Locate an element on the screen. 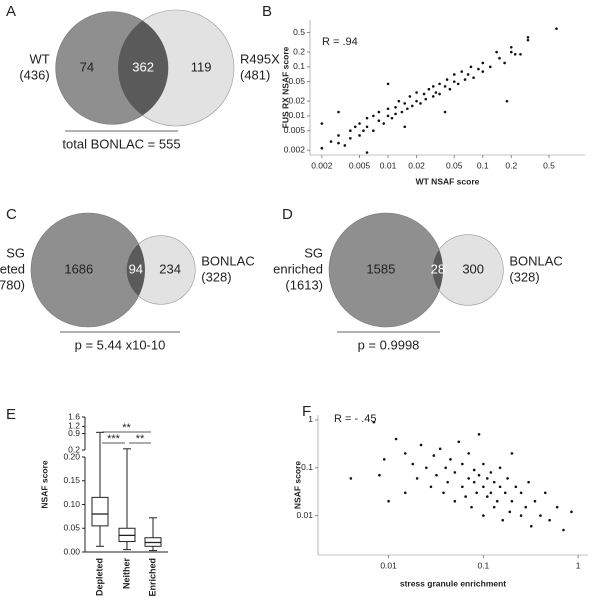 Image resolution: width=592 pixels, height=601 pixels. y-tick-label: 0.00 is located at coordinates (71, 551).